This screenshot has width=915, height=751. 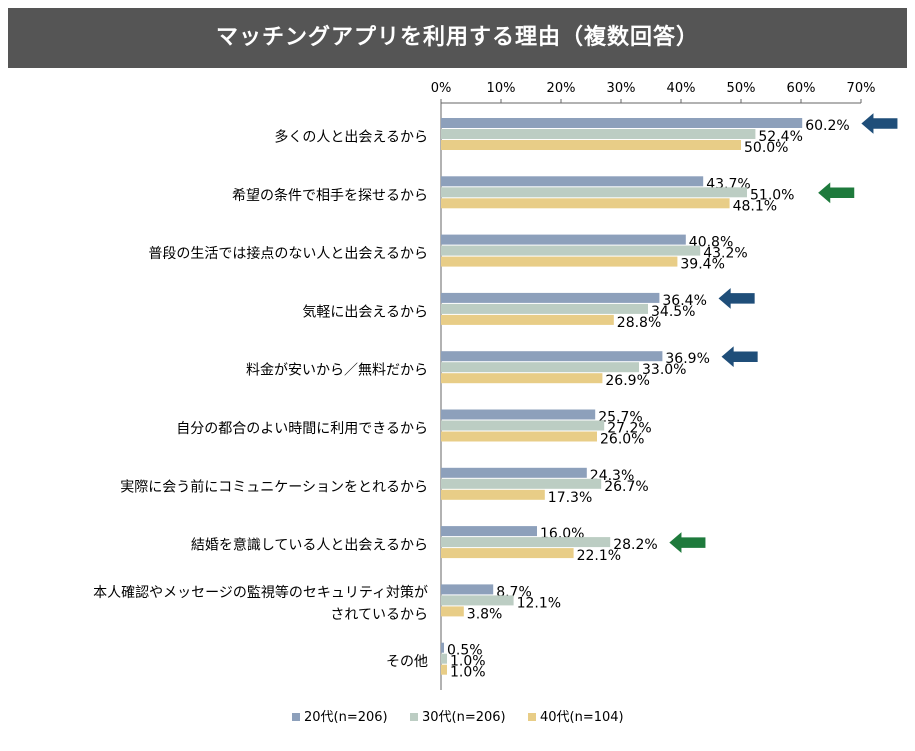 I want to click on category-label: 普段の生活では接点のない人と出会えるから, so click(x=288, y=253).